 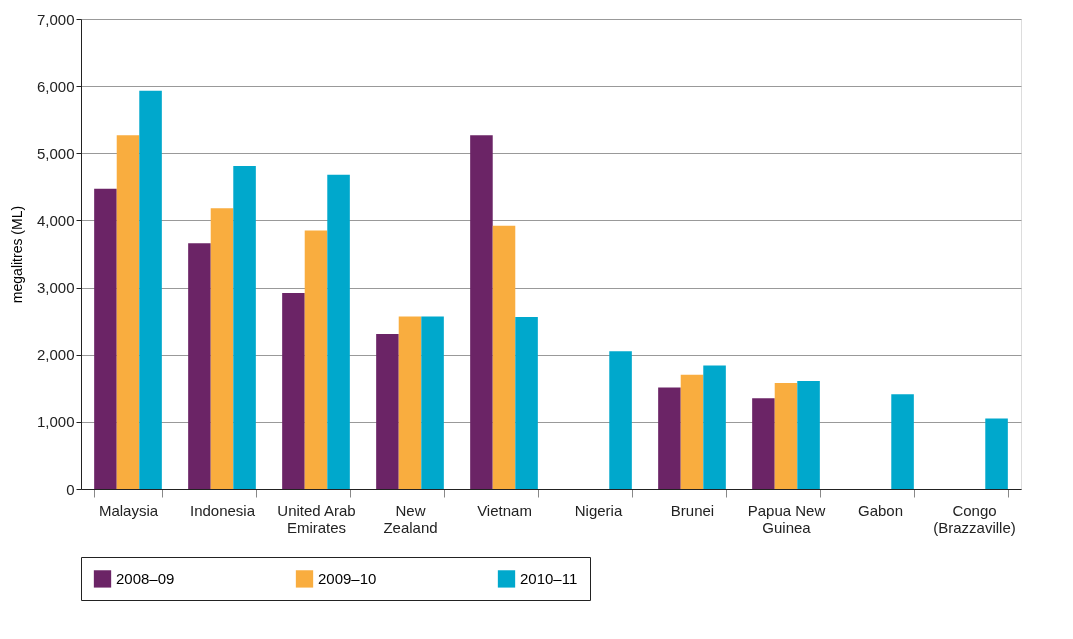 What do you see at coordinates (55, 220) in the screenshot?
I see `y-tick-label: 4,000` at bounding box center [55, 220].